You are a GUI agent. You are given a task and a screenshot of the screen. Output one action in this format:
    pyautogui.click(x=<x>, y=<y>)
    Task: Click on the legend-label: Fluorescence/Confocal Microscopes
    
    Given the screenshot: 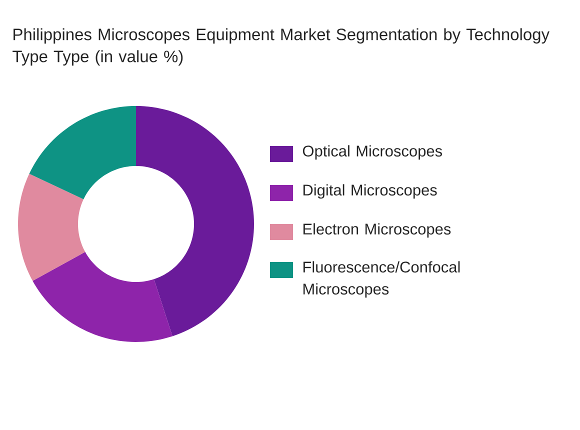 What is the action you would take?
    pyautogui.click(x=381, y=279)
    